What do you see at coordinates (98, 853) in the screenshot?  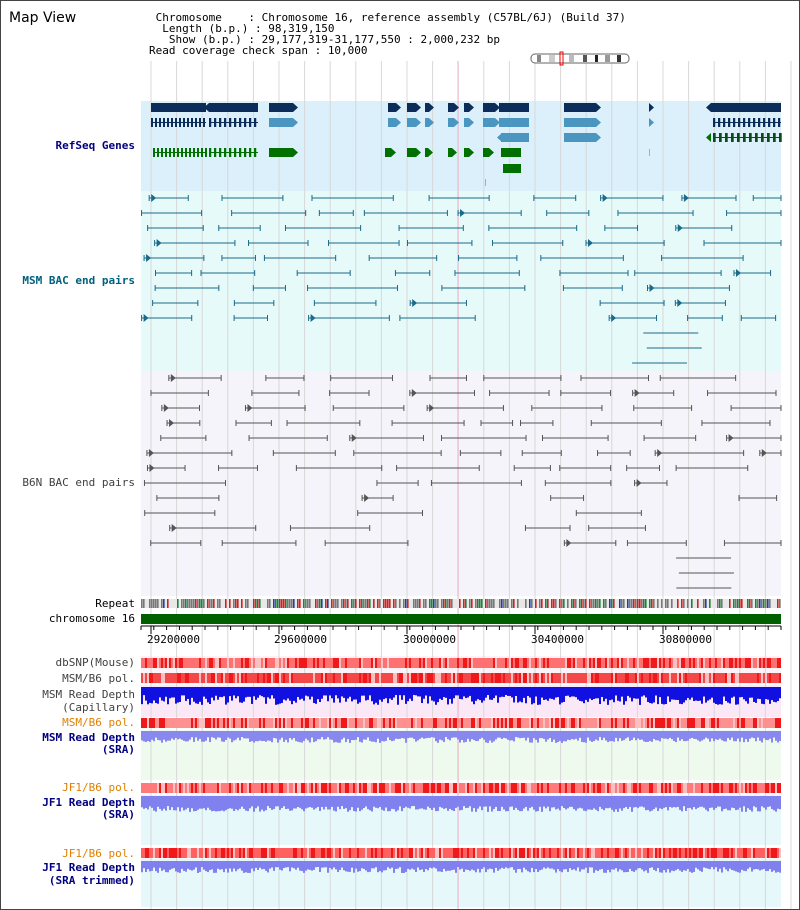 I see `track-label-jf1-b6-pol-2: JF1/B6 pol.` at bounding box center [98, 853].